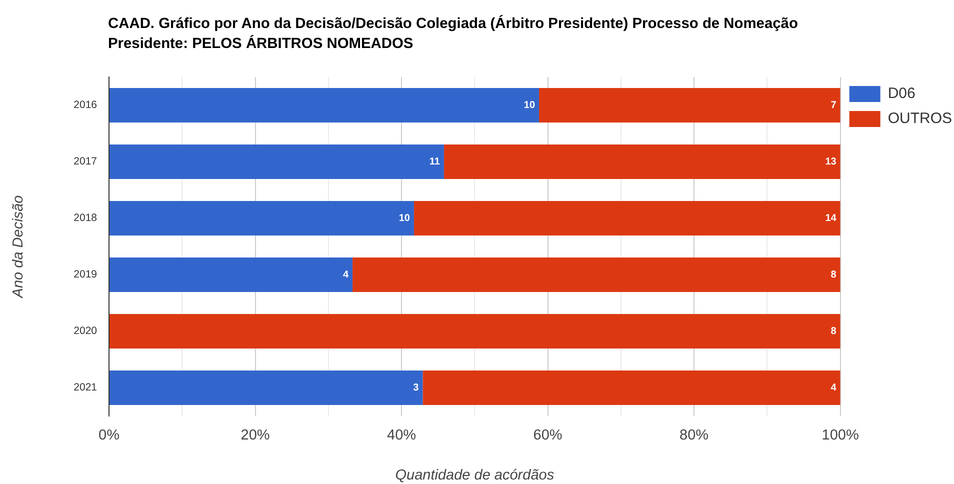  What do you see at coordinates (902, 93) in the screenshot?
I see `legend-label: D06` at bounding box center [902, 93].